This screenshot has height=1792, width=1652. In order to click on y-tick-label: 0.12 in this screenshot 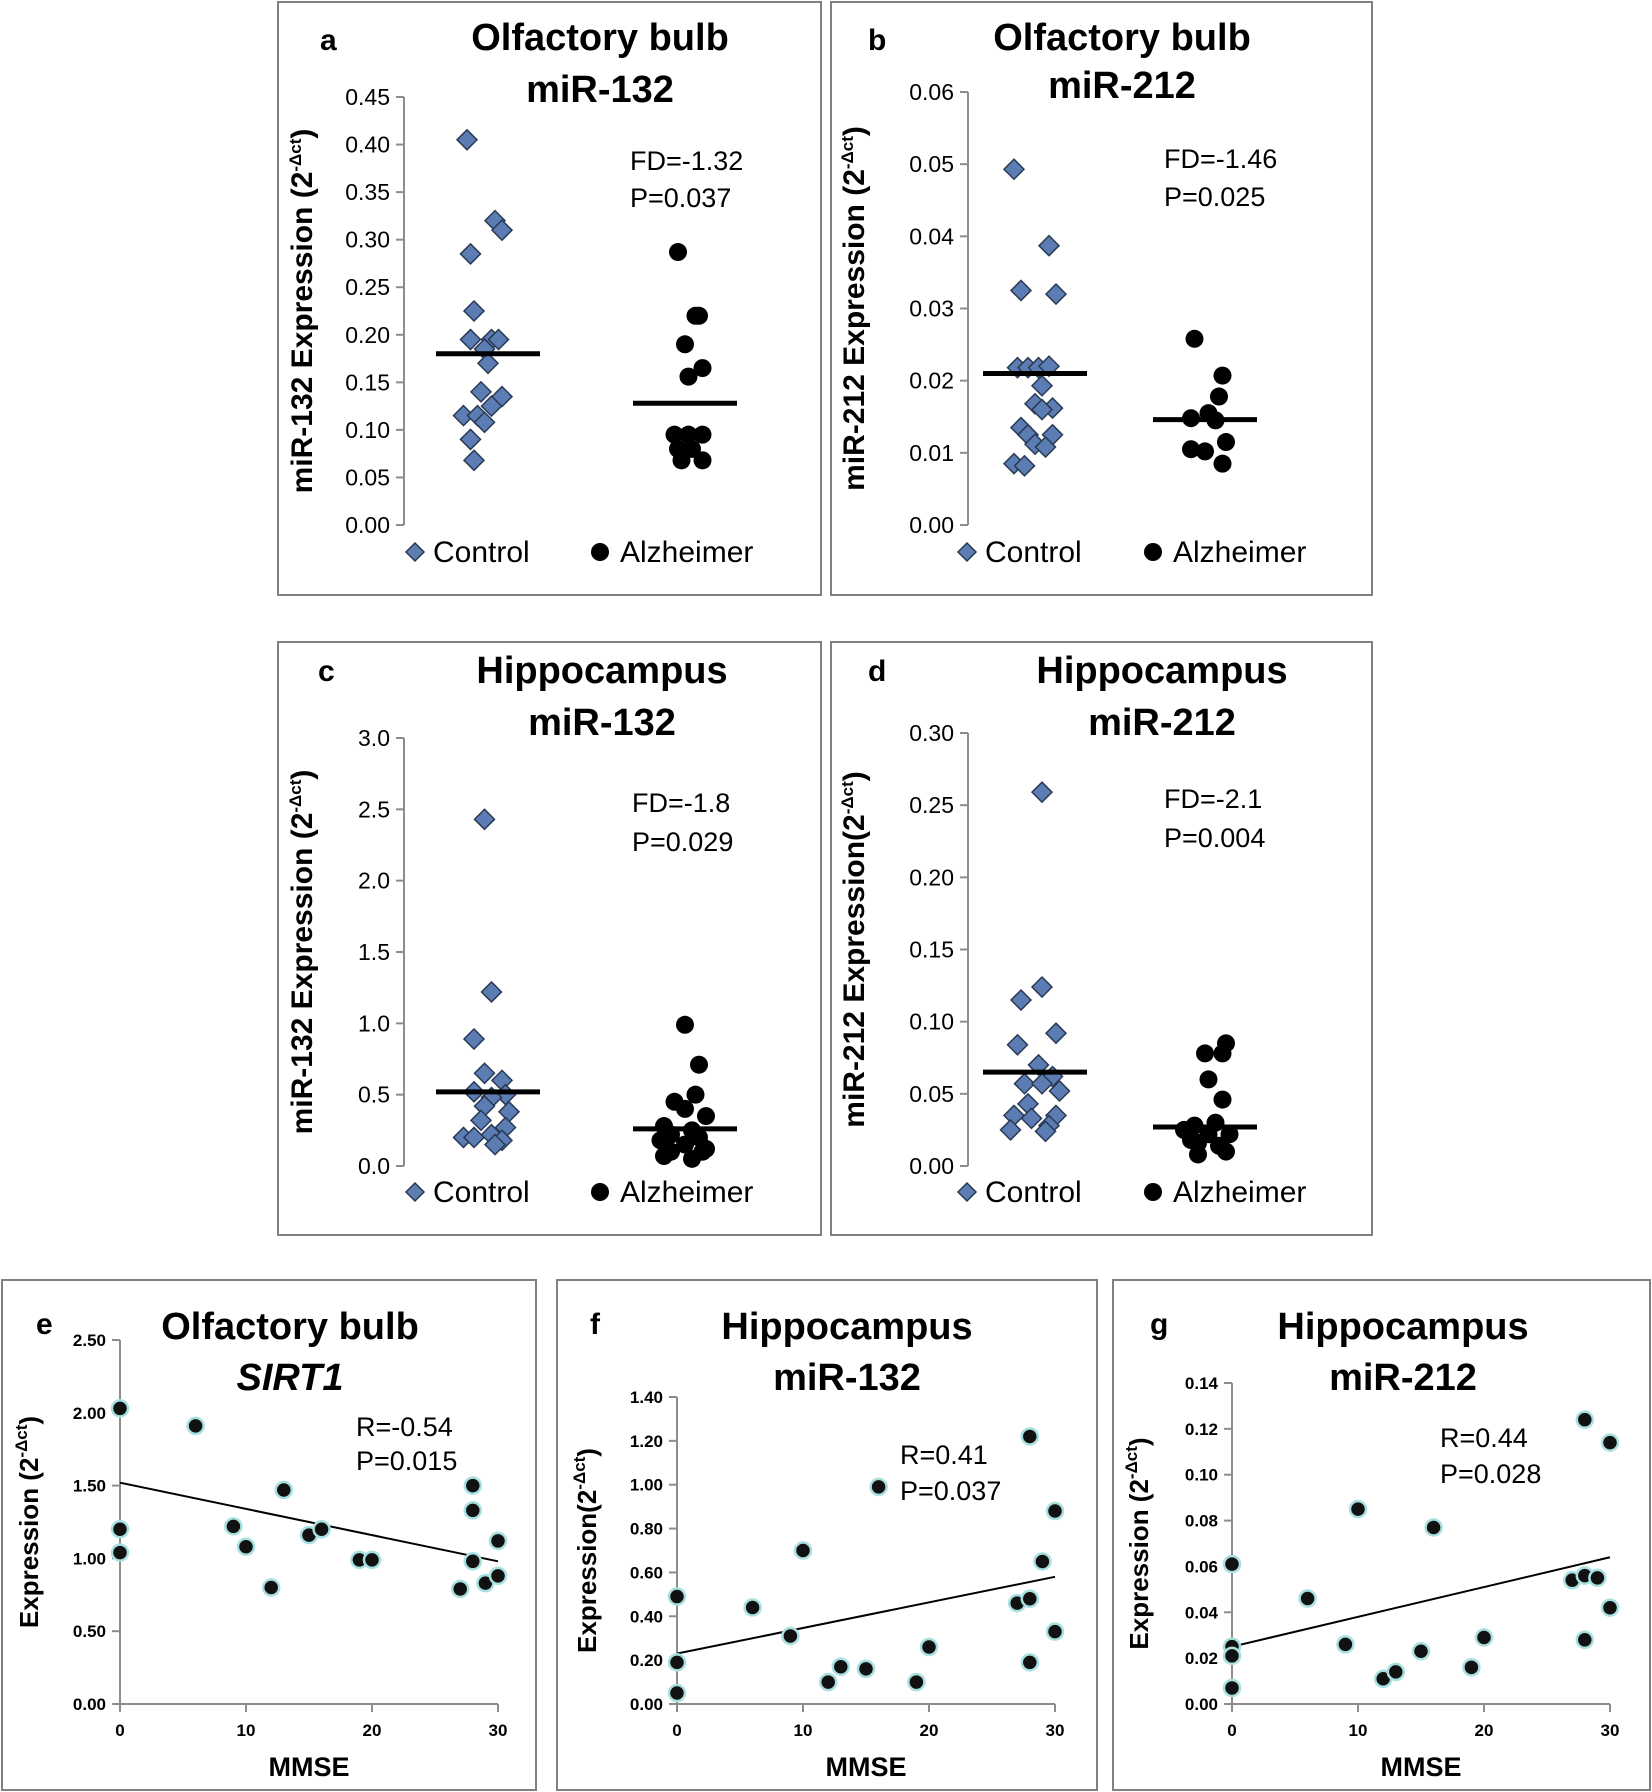, I will do `click(1201, 1429)`.